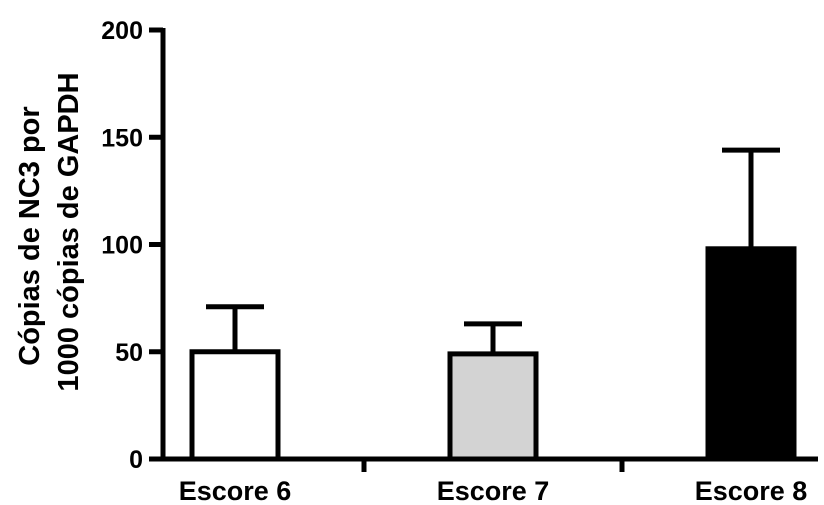 This screenshot has height=505, width=824. Describe the element at coordinates (122, 138) in the screenshot. I see `y-tick-label: 150` at that location.